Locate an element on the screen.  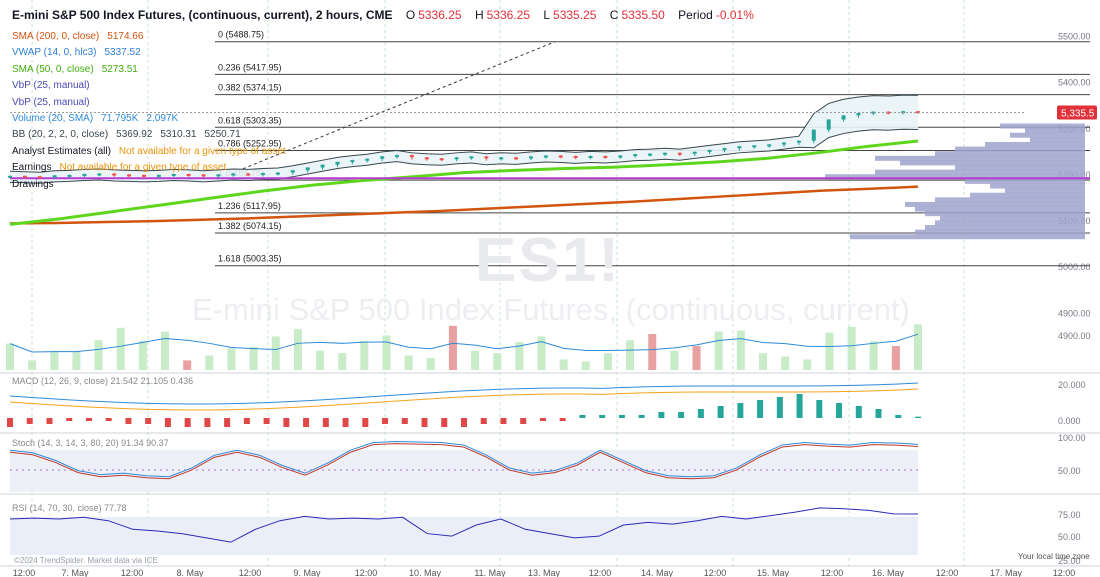
rsi-line is located at coordinates (464, 525).